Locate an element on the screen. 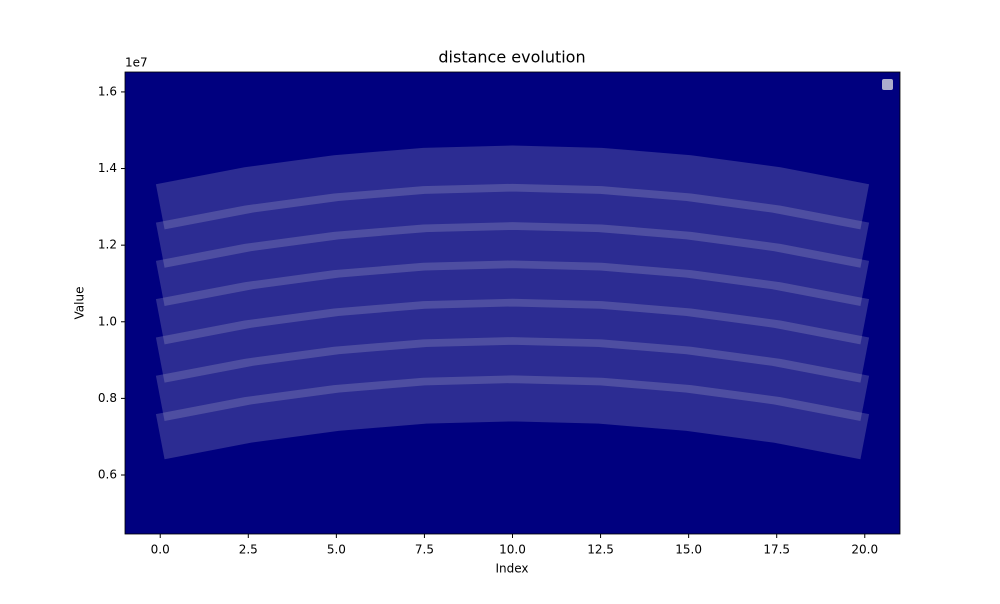 The image size is (1000, 604). y-tick-label: 1.2 is located at coordinates (107, 245).